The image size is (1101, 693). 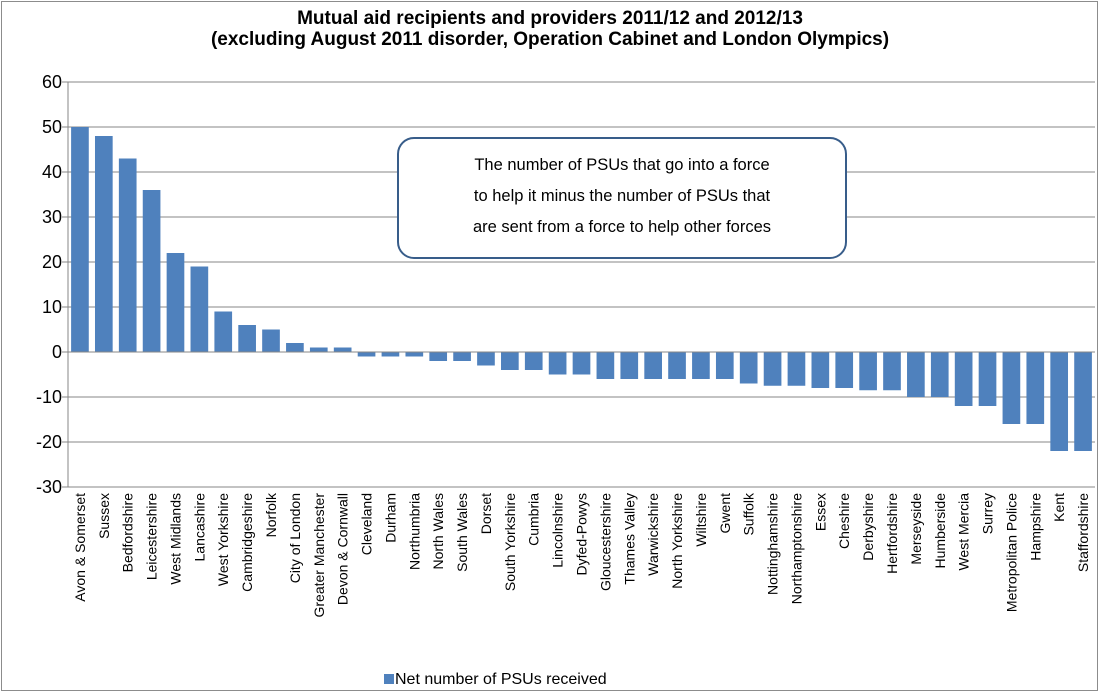 I want to click on x-tick-label: Leicestershire, so click(x=152, y=536).